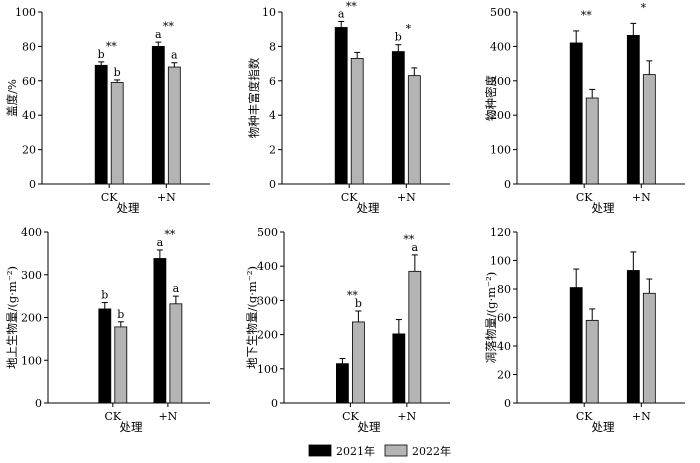 The height and width of the screenshot is (463, 700). I want to click on y-axis-title: 凋落物量/(g·m⁻²), so click(491, 317).